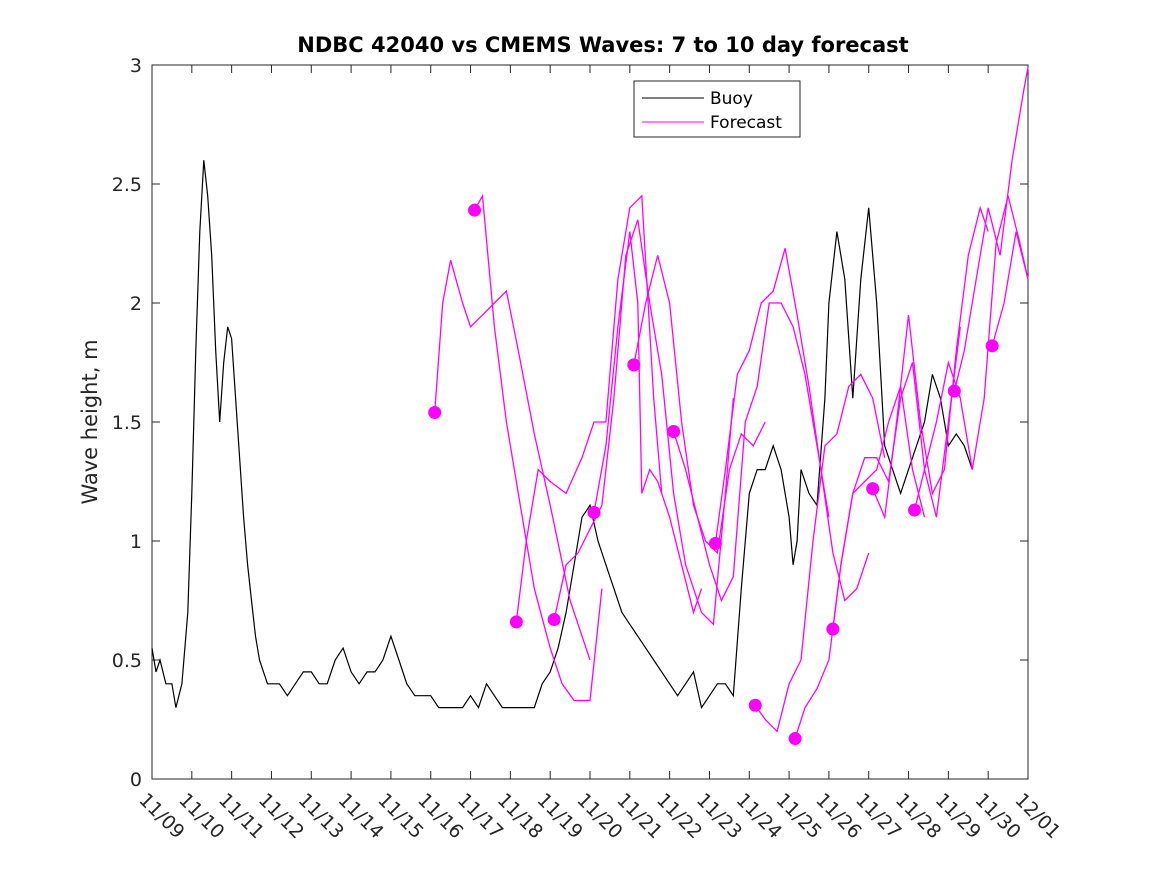 The image size is (1167, 875). Describe the element at coordinates (127, 661) in the screenshot. I see `y-tick-label: 0.5` at that location.